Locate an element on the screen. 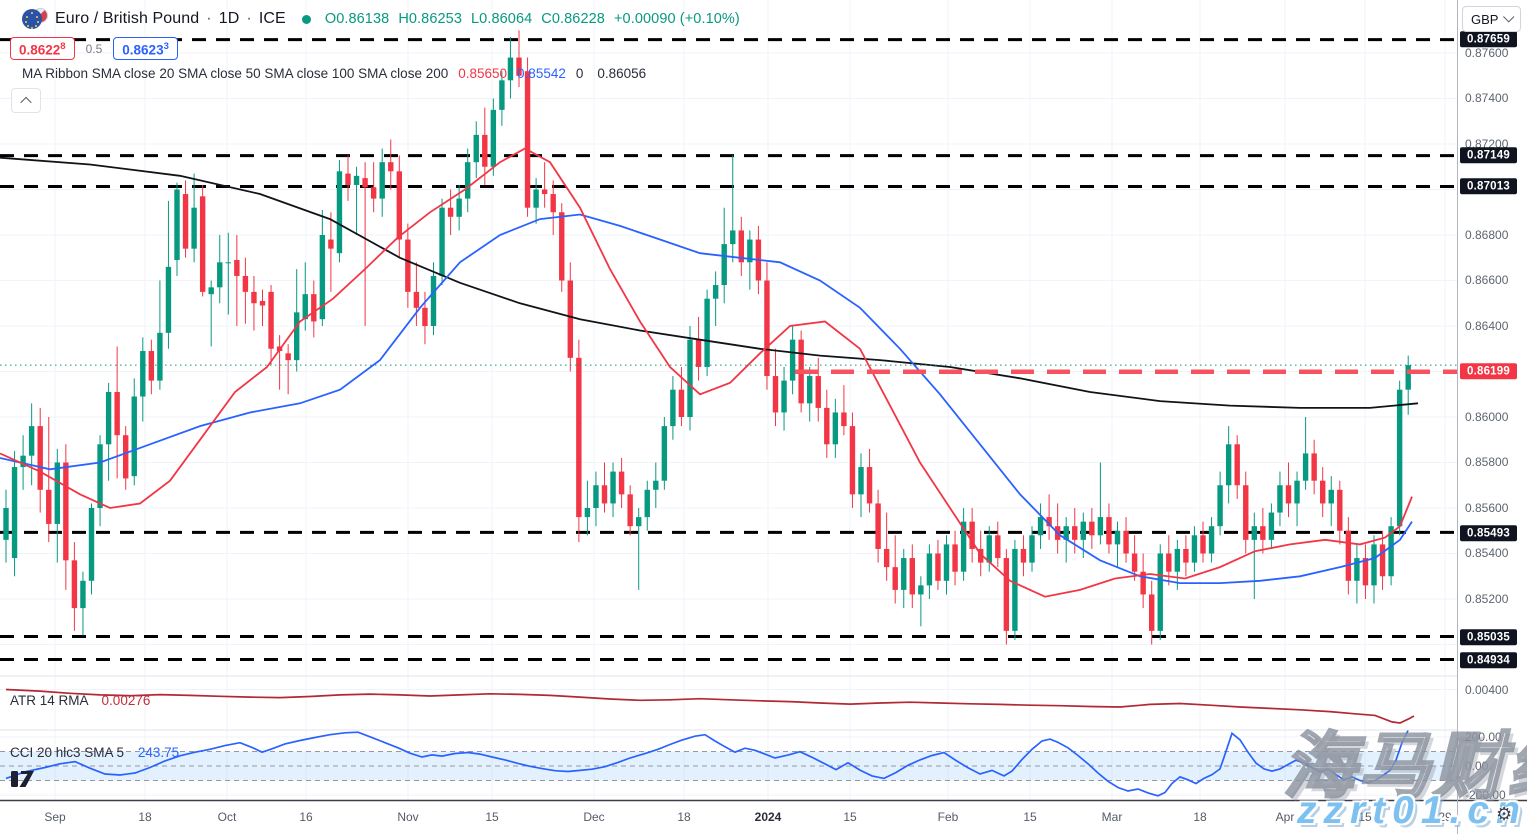  tradingview-logo is located at coordinates (25, 781).